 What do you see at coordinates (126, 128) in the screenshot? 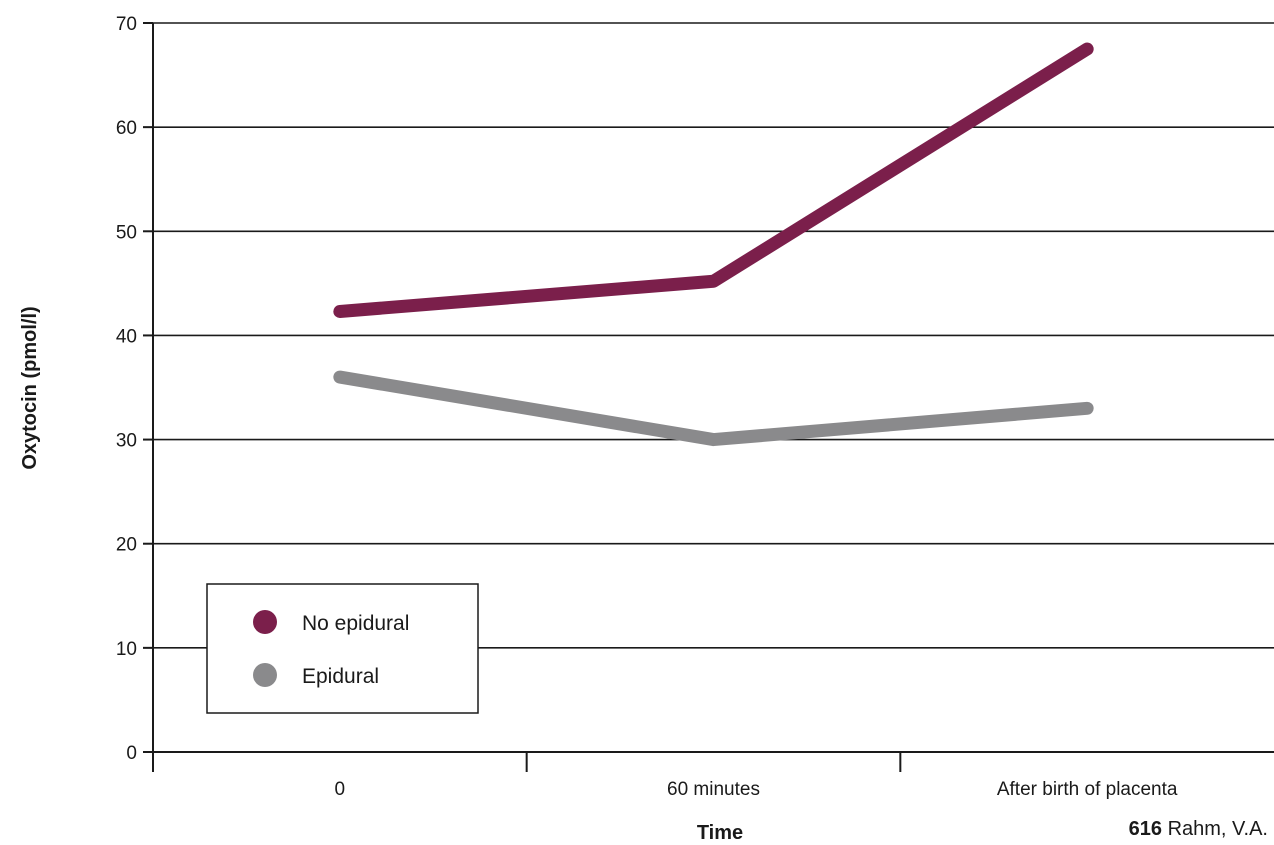
I see `y-tick-label: 60` at bounding box center [126, 128].